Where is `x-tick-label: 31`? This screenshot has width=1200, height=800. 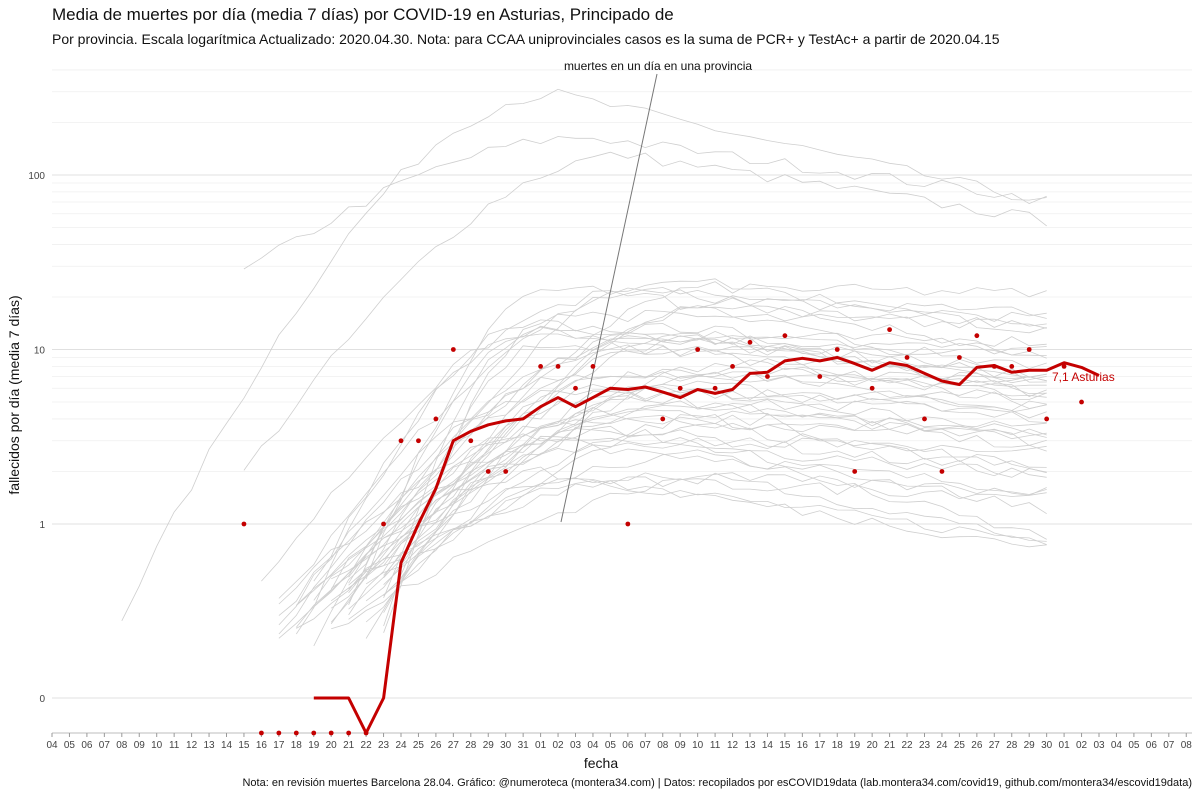
x-tick-label: 31 is located at coordinates (524, 745).